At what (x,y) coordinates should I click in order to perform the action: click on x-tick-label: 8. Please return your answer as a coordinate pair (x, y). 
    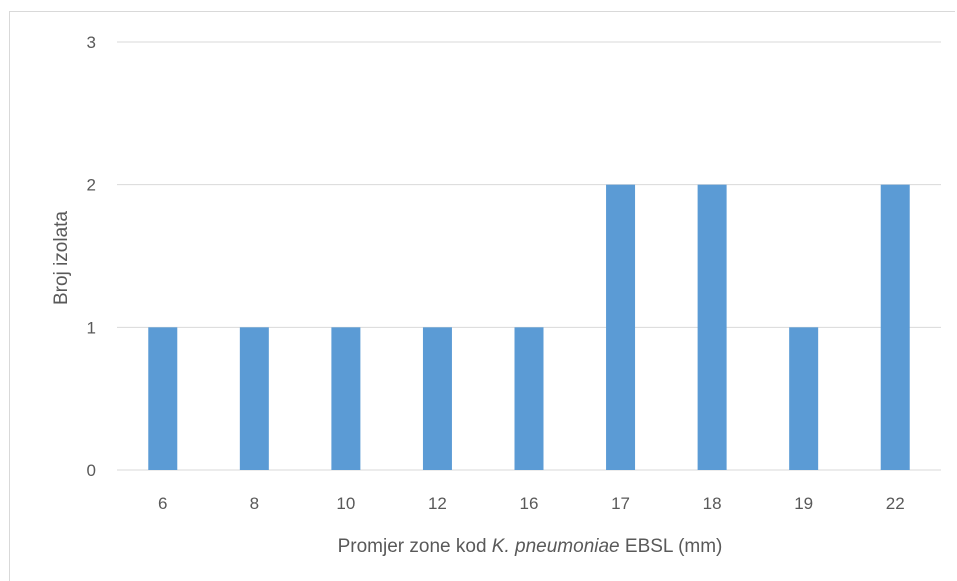
    Looking at the image, I should click on (254, 503).